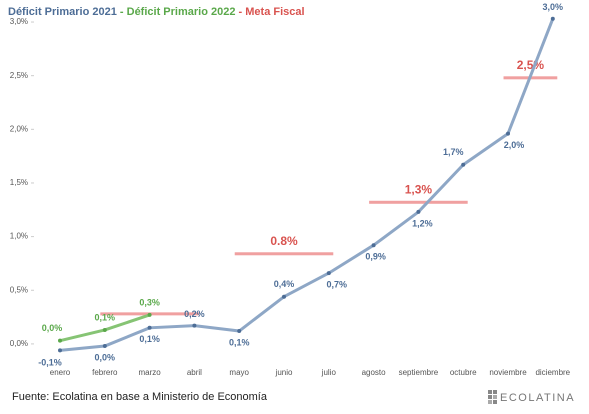 The width and height of the screenshot is (589, 414). What do you see at coordinates (419, 189) in the screenshot?
I see `target-label: 1,3%` at bounding box center [419, 189].